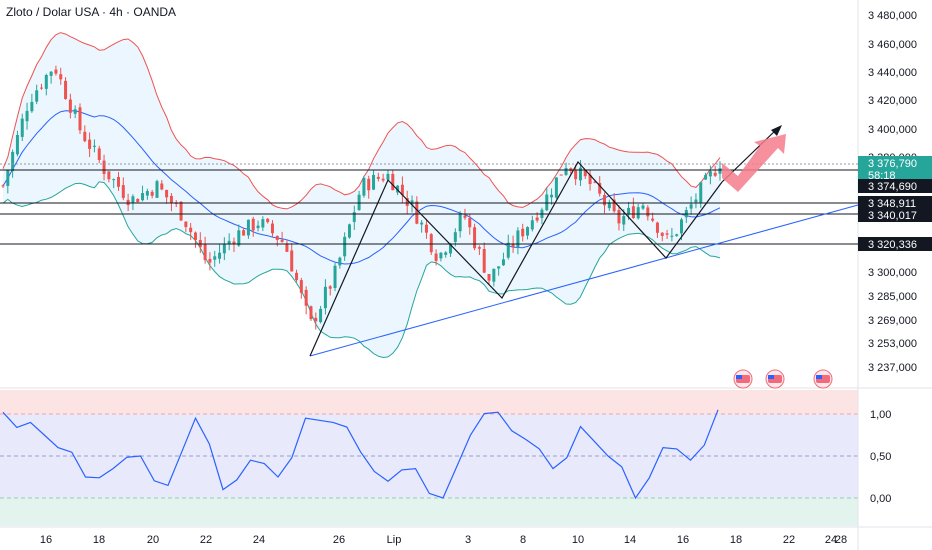 This screenshot has height=550, width=932. Describe the element at coordinates (578, 540) in the screenshot. I see `time-tick-label: 10` at that location.